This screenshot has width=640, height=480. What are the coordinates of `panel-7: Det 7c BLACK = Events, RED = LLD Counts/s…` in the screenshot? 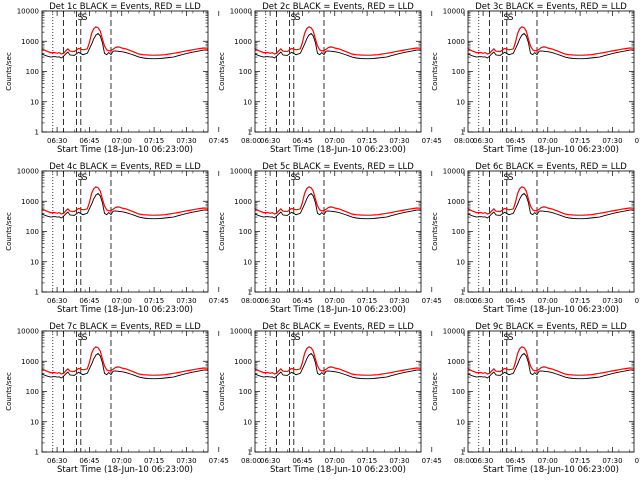 It's located at (133, 398).